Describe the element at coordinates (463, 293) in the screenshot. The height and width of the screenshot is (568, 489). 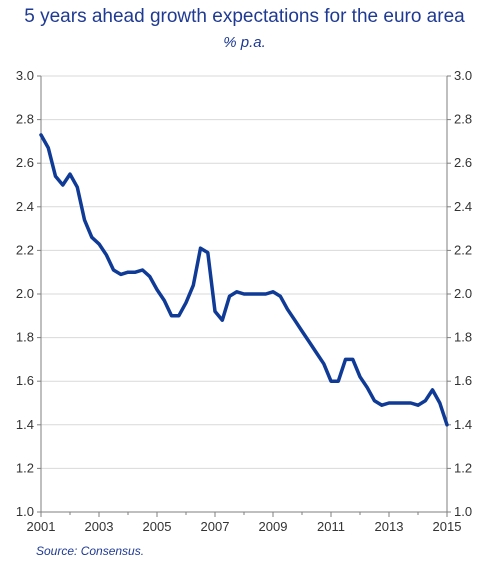
I see `y-tick-label-right: 2.0` at that location.